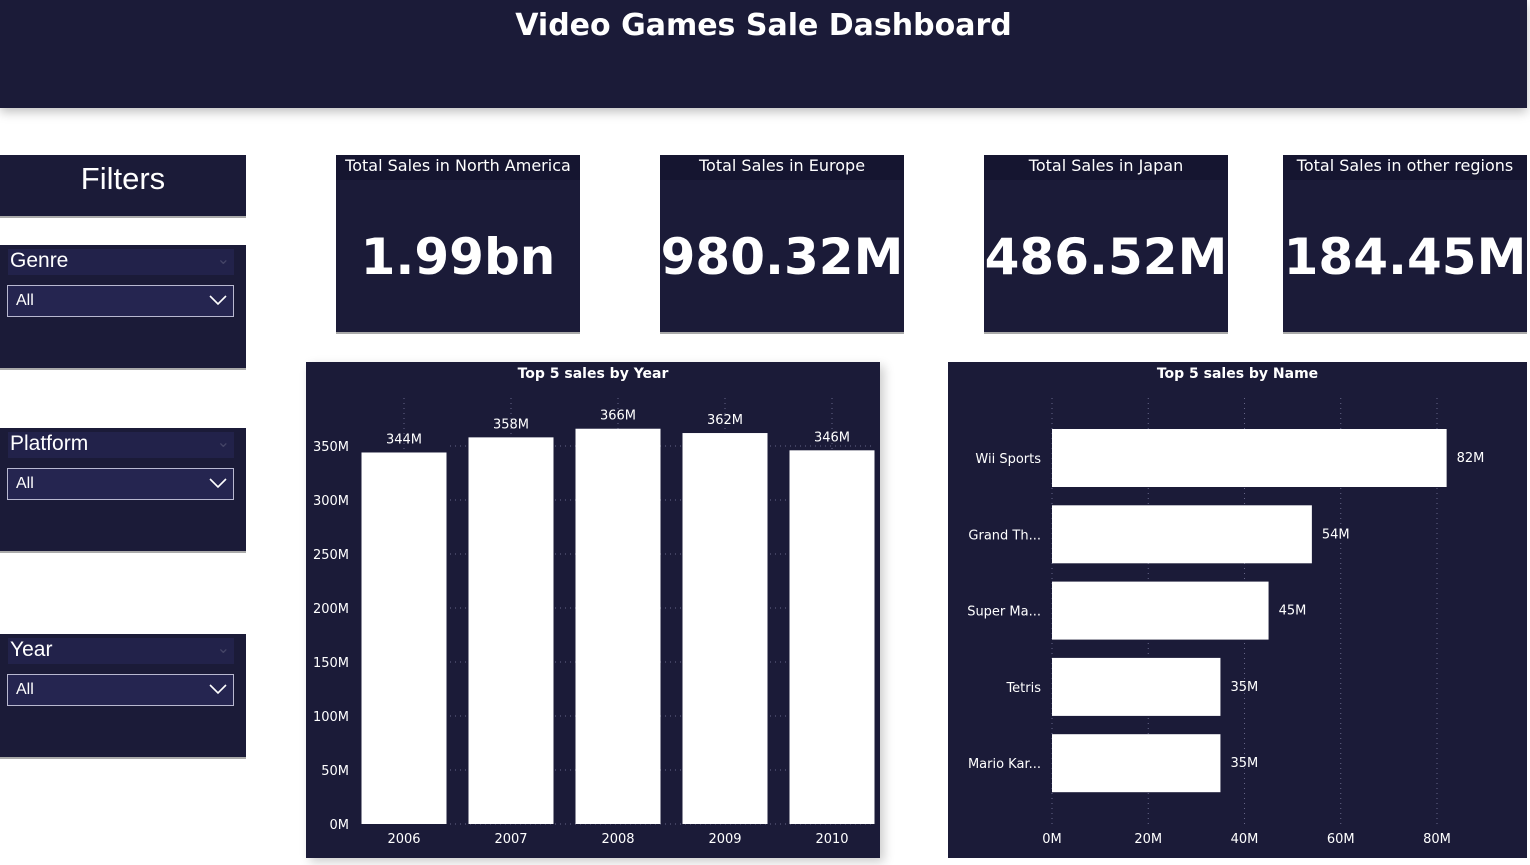  I want to click on slicer-label: Year, so click(31, 649).